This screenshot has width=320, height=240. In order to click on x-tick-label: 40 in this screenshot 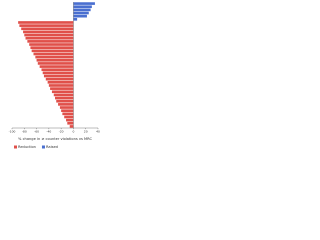, I will do `click(98, 132)`.